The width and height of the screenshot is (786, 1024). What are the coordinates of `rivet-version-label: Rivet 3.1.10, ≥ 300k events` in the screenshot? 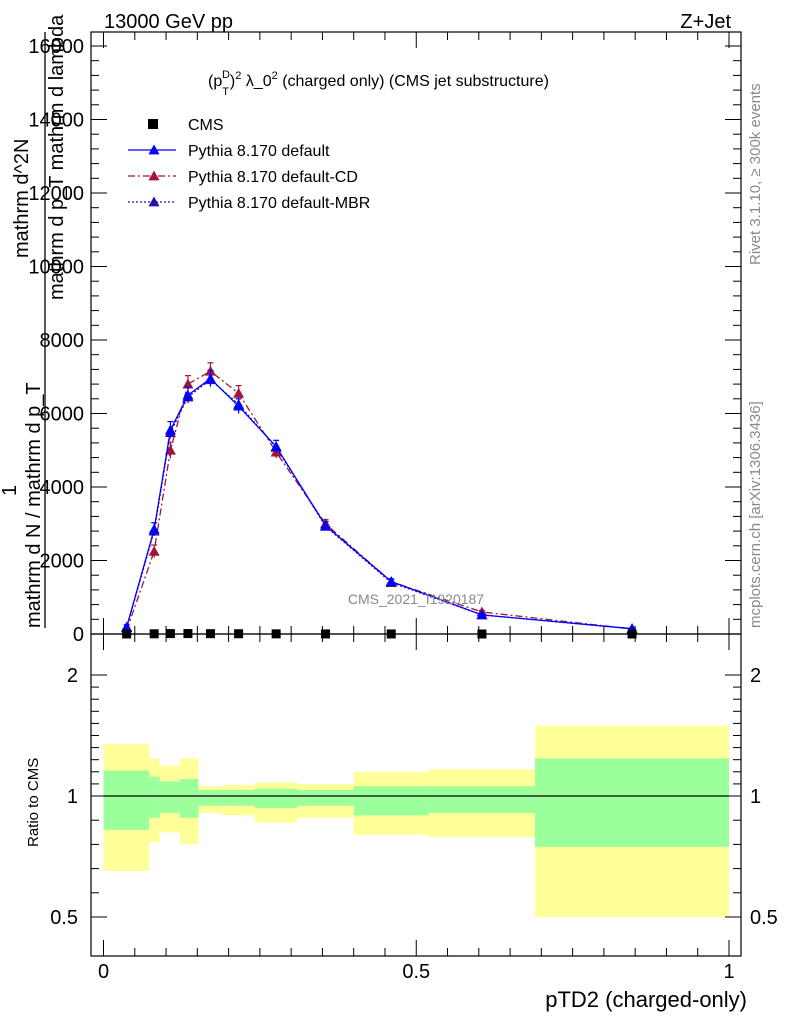 It's located at (755, 174).